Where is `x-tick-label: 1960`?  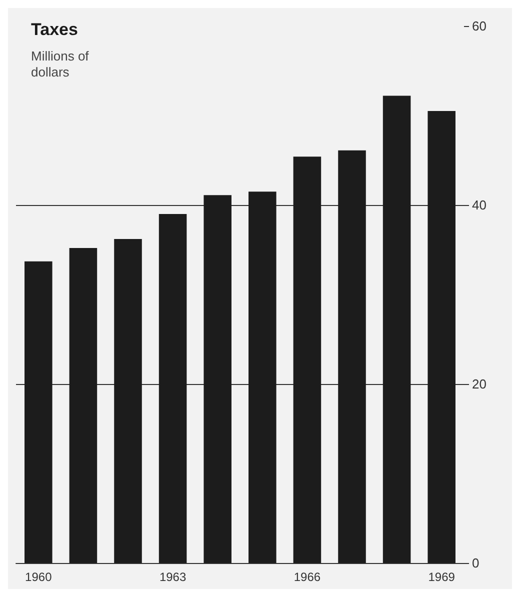 x-tick-label: 1960 is located at coordinates (38, 577).